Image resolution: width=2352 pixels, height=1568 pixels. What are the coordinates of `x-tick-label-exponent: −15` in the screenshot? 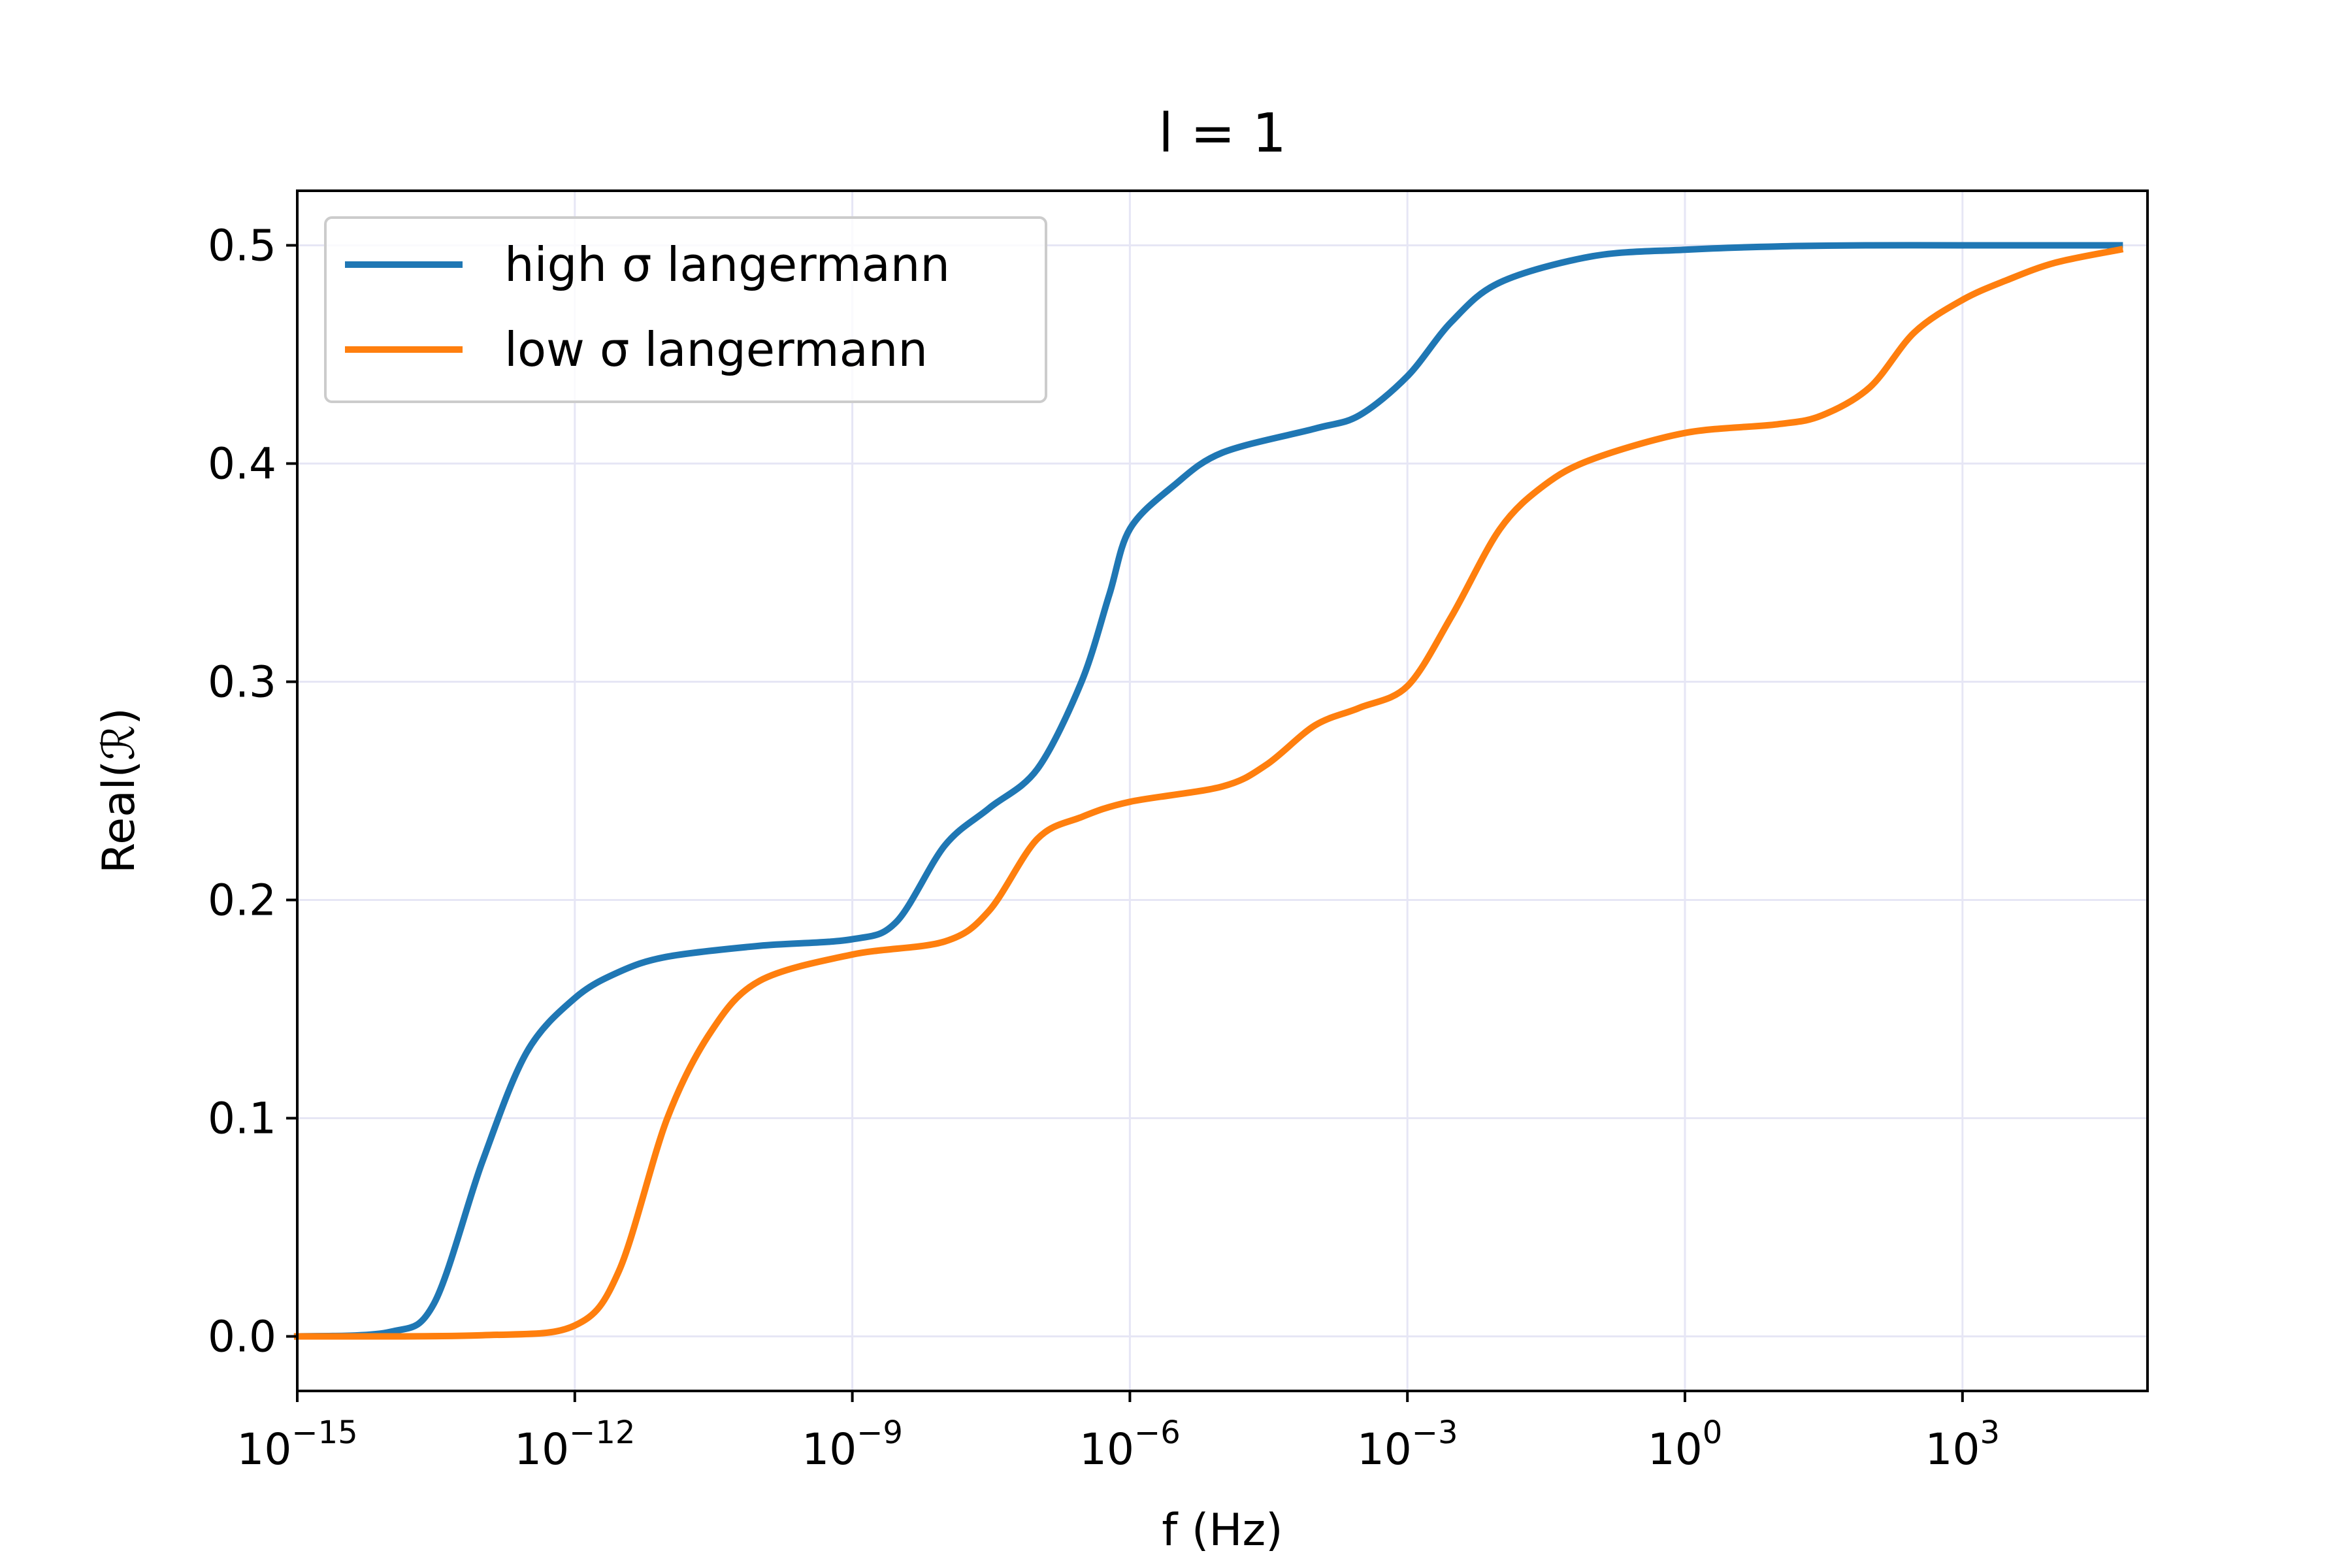 It's located at (324, 1432).